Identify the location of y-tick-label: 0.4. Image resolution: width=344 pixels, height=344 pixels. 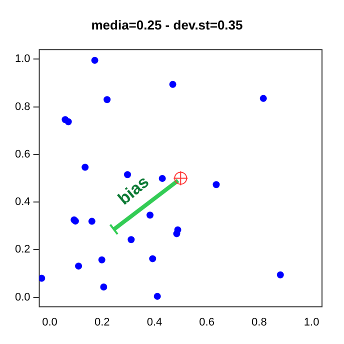
(22, 202).